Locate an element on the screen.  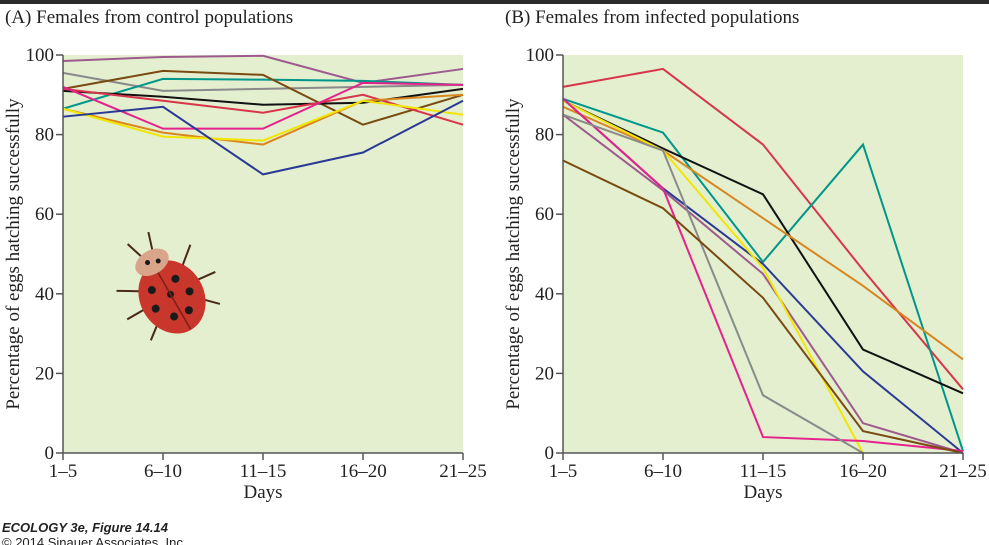
footer-copyright: © 2014 Sinauer Associates, Inc. is located at coordinates (94, 540).